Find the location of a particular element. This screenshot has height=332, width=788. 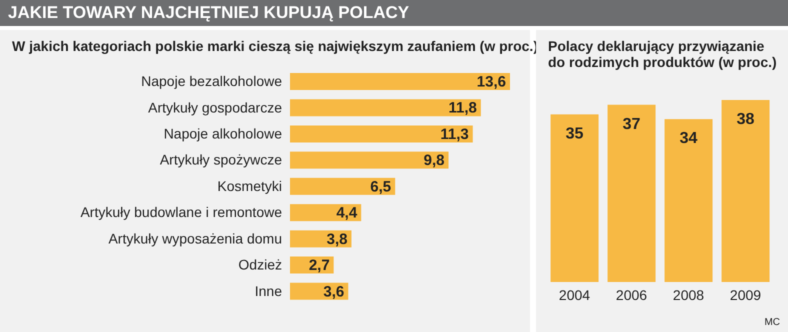

data-label: 11,3 is located at coordinates (454, 134).